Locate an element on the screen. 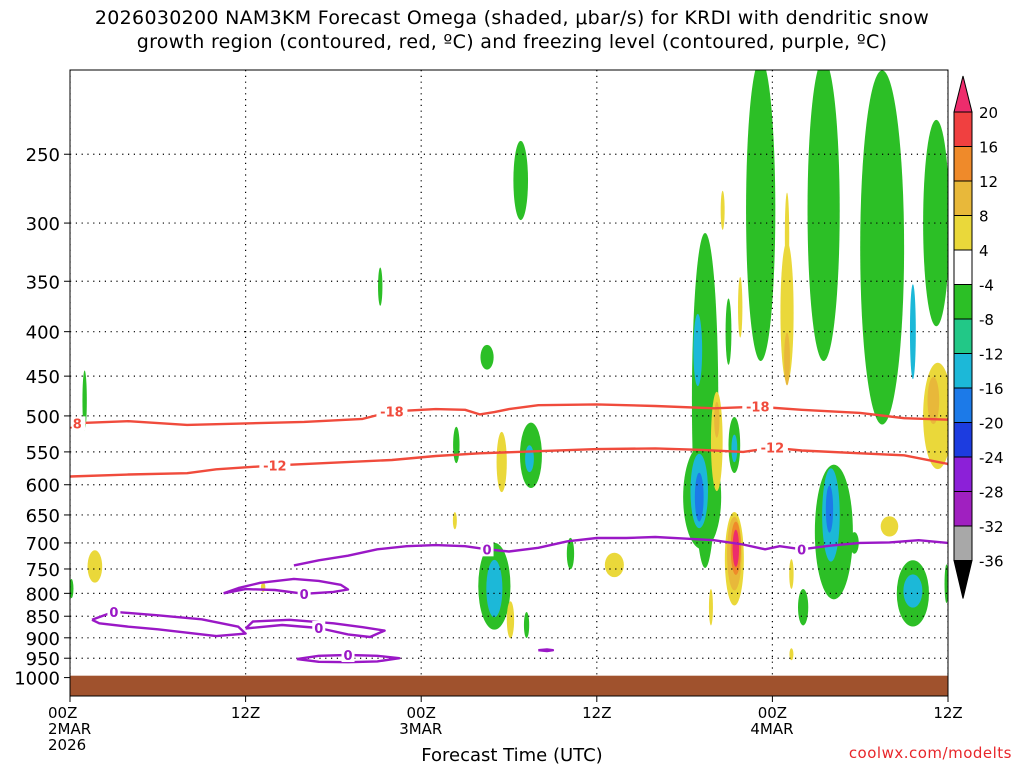 Image resolution: width=1024 pixels, height=768 pixels. xtick-label-60-0: 12Z is located at coordinates (947, 713).